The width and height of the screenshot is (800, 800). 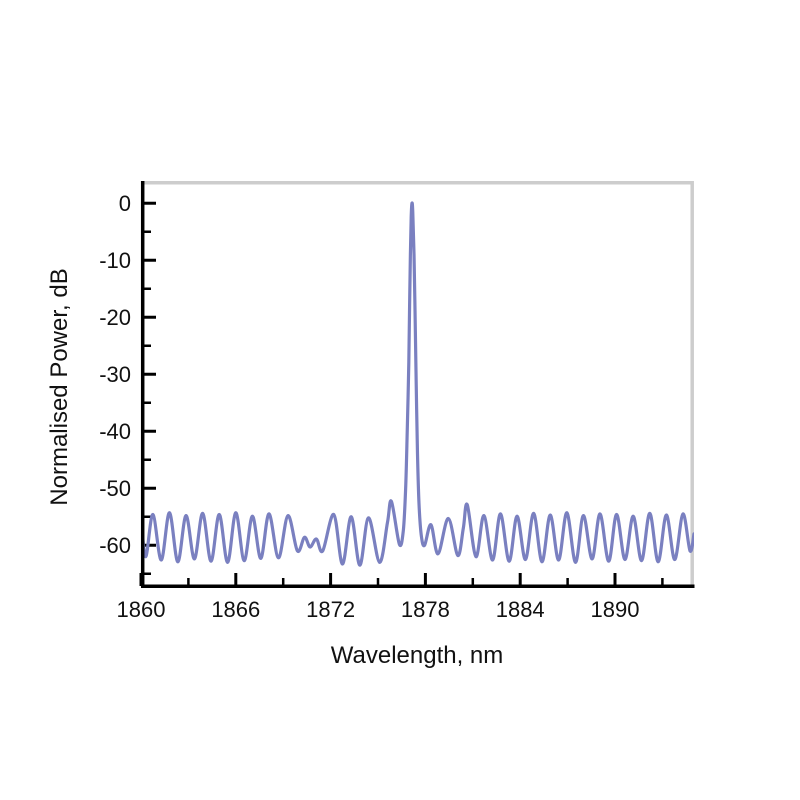 What do you see at coordinates (141, 609) in the screenshot?
I see `x-tick-label: 1860` at bounding box center [141, 609].